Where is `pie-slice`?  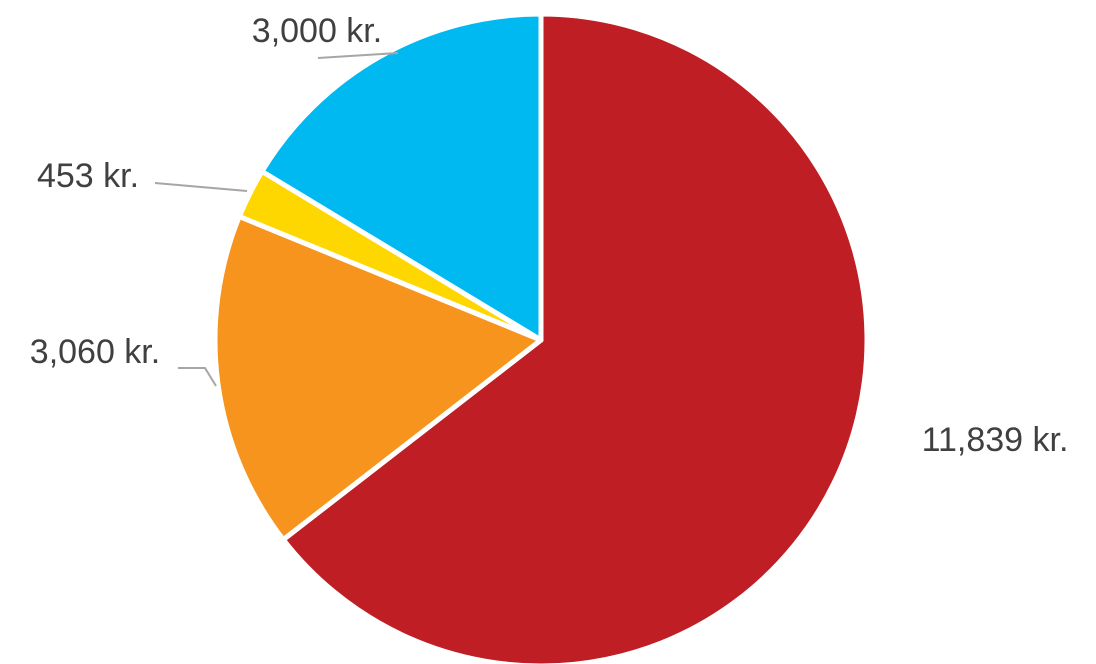 pie-slice is located at coordinates (401, 177).